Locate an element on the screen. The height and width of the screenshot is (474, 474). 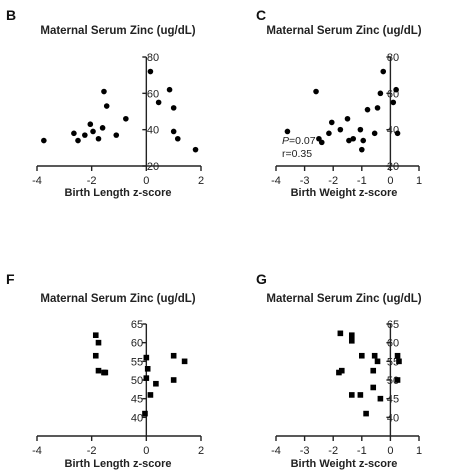
panel-letter: F is located at coordinates (10, 279).